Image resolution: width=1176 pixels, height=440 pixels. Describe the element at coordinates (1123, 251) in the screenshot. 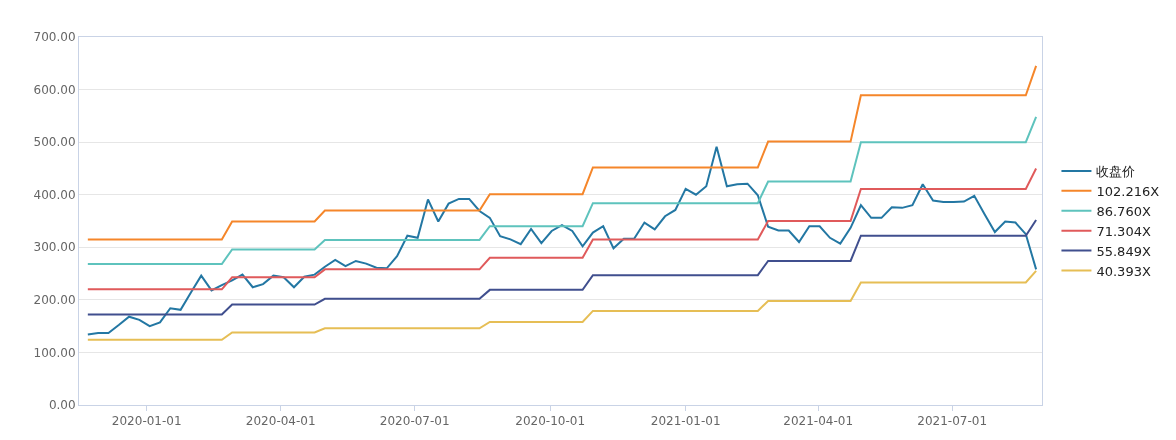

I see `legend-label: 55.849X` at that location.